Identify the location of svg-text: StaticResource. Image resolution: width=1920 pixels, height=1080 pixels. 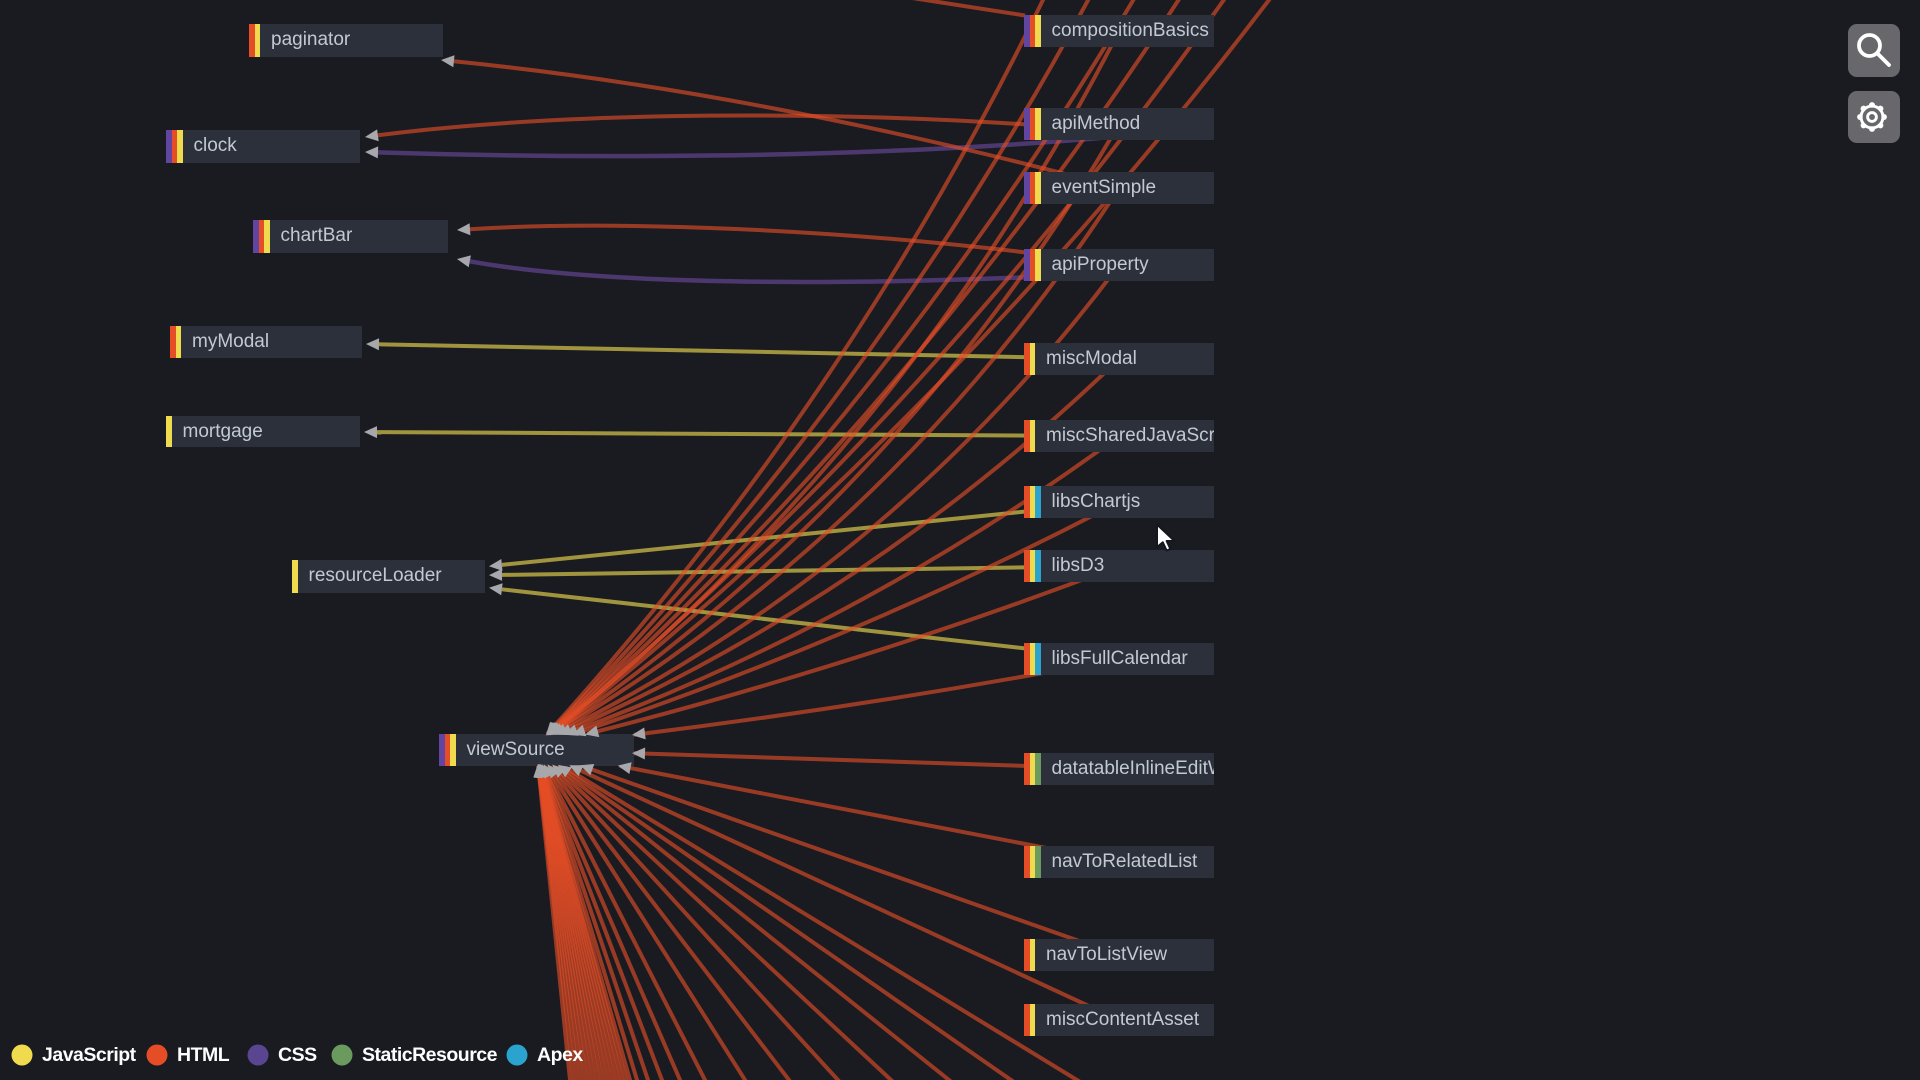
(430, 1055).